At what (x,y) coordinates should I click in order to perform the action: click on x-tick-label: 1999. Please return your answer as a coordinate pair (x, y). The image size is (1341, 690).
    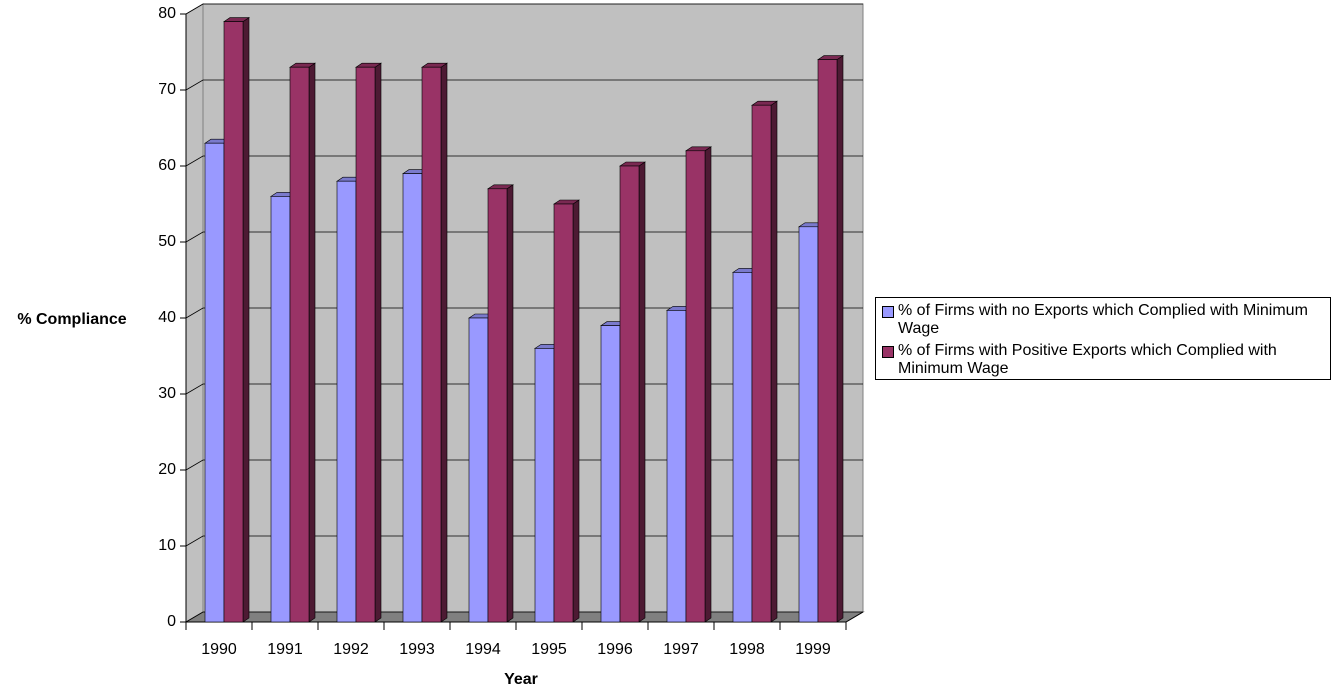
    Looking at the image, I should click on (813, 649).